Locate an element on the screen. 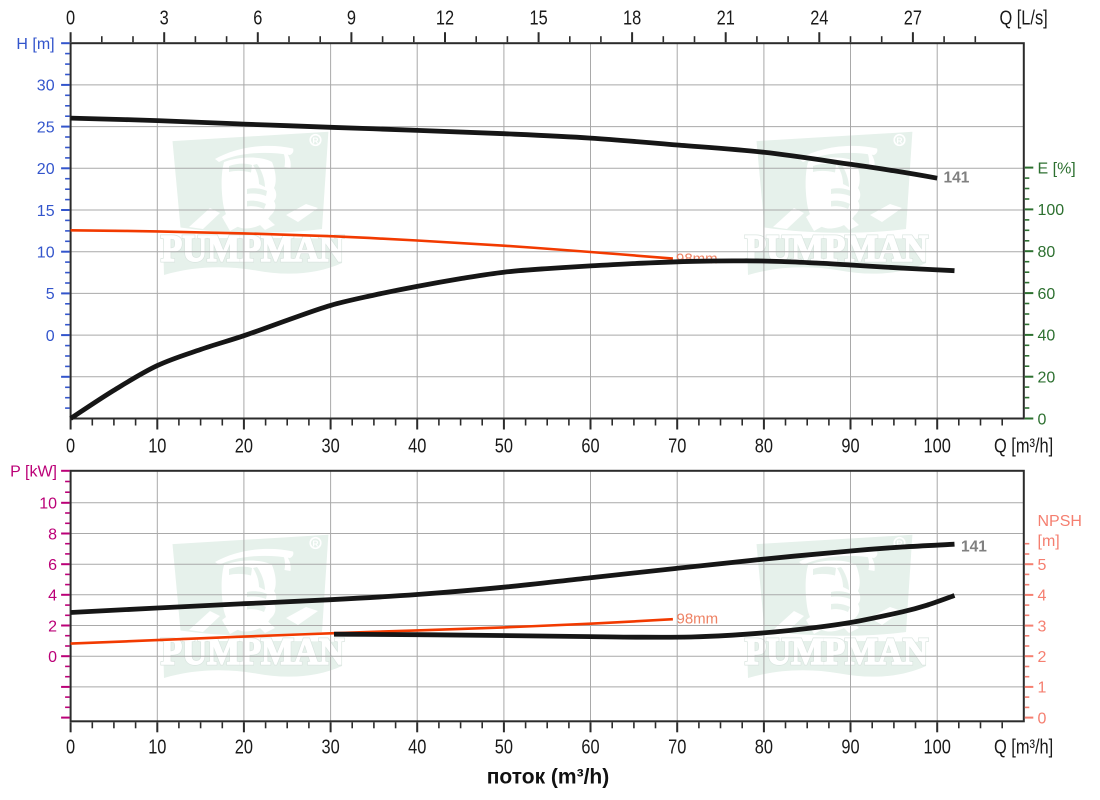 The image size is (1100, 800). svg-text: 24 is located at coordinates (819, 19).